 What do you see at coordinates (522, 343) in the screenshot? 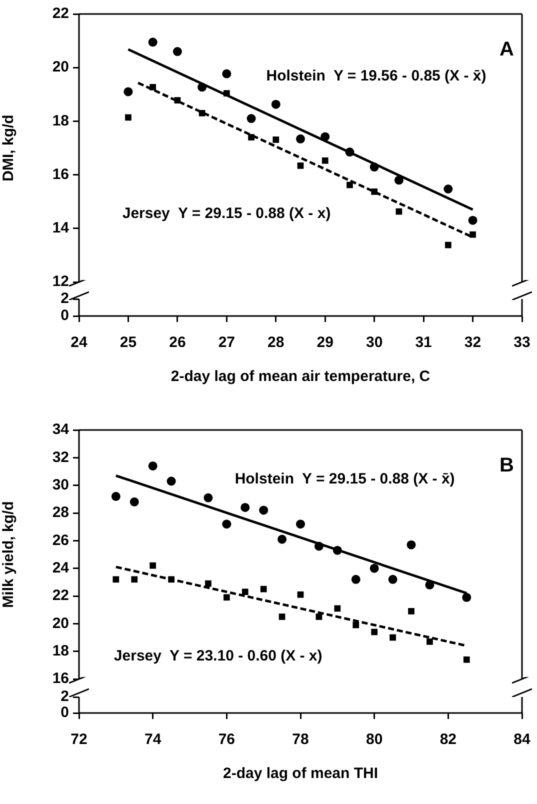
I see `x-tick-label: 33` at bounding box center [522, 343].